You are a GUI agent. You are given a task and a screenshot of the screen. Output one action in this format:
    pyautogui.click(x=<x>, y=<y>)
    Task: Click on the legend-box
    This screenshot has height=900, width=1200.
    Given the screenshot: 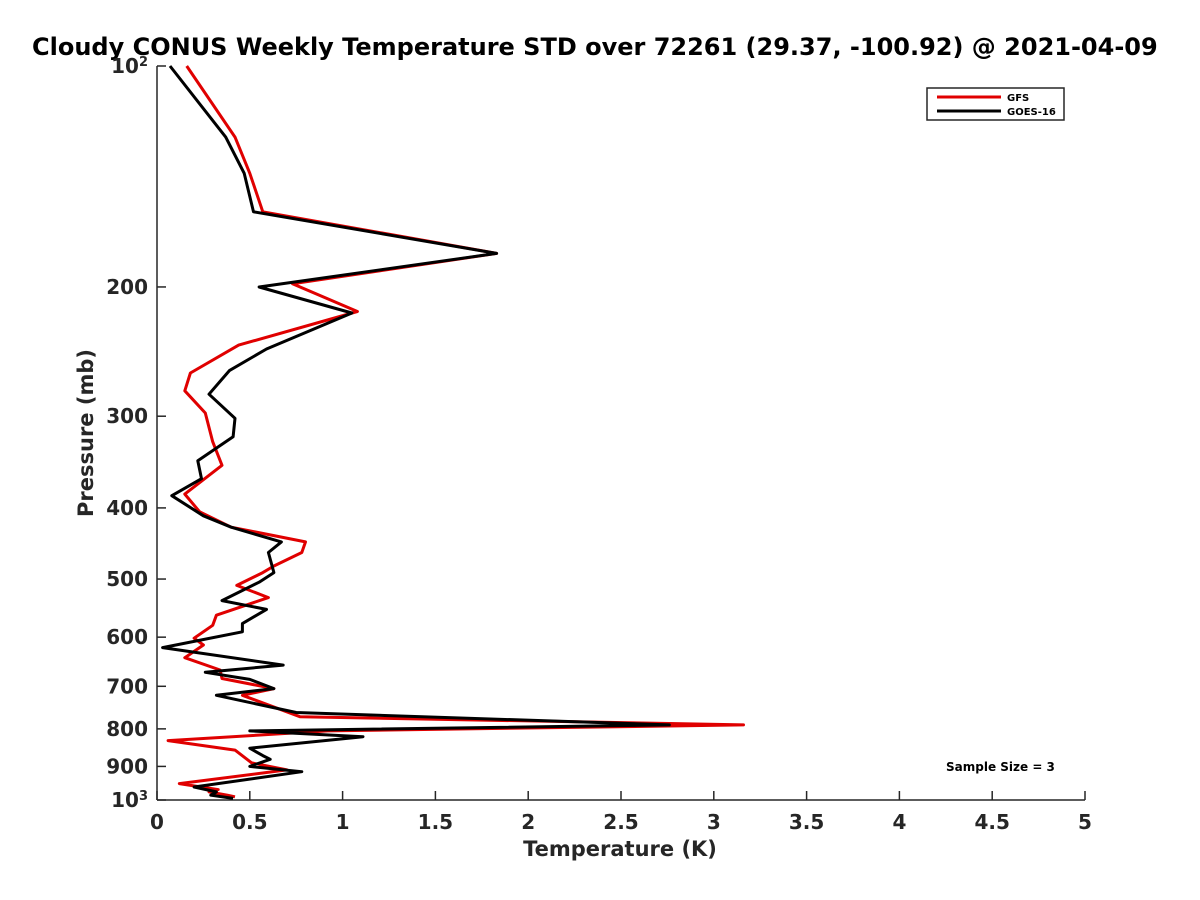 What is the action you would take?
    pyautogui.click(x=995, y=104)
    